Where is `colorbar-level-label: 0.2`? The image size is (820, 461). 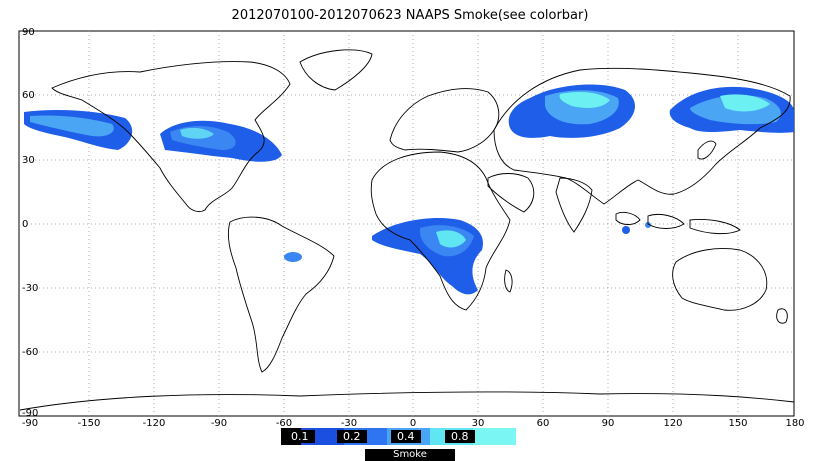
colorbar-level-label: 0.2 is located at coordinates (352, 436).